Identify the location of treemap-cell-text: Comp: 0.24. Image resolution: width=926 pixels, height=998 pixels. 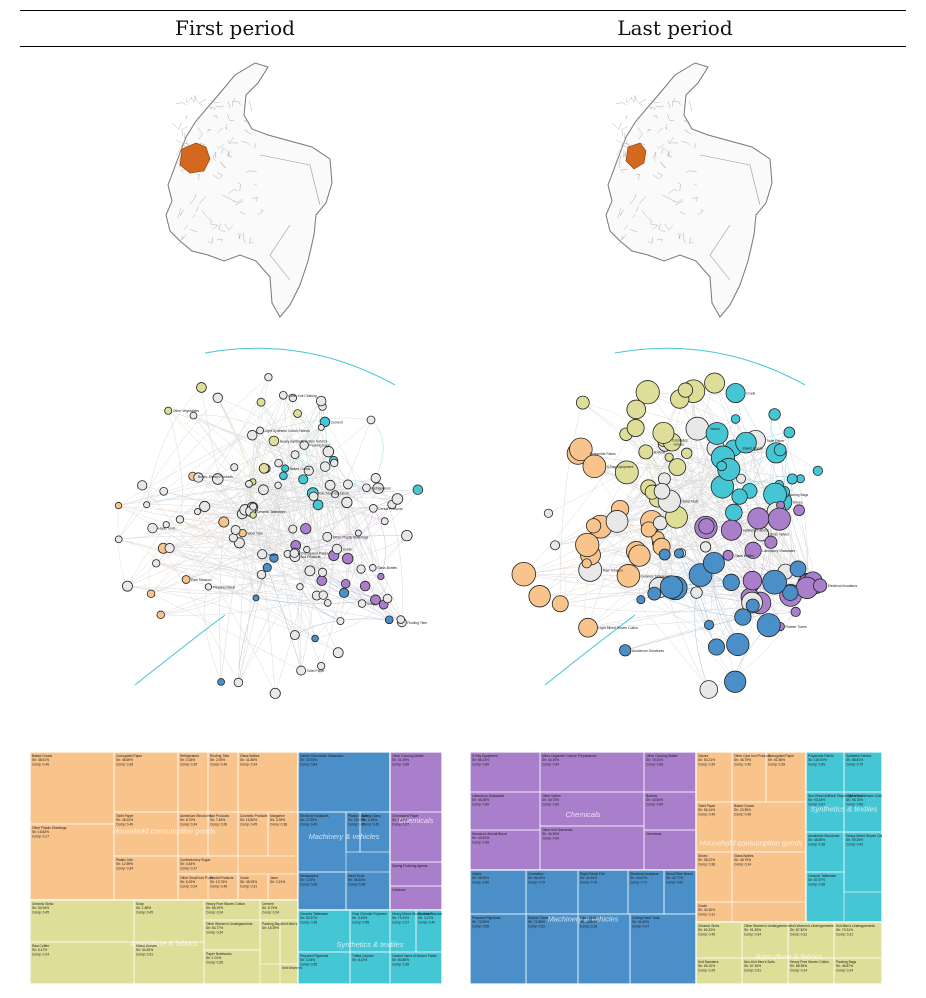
(40, 954).